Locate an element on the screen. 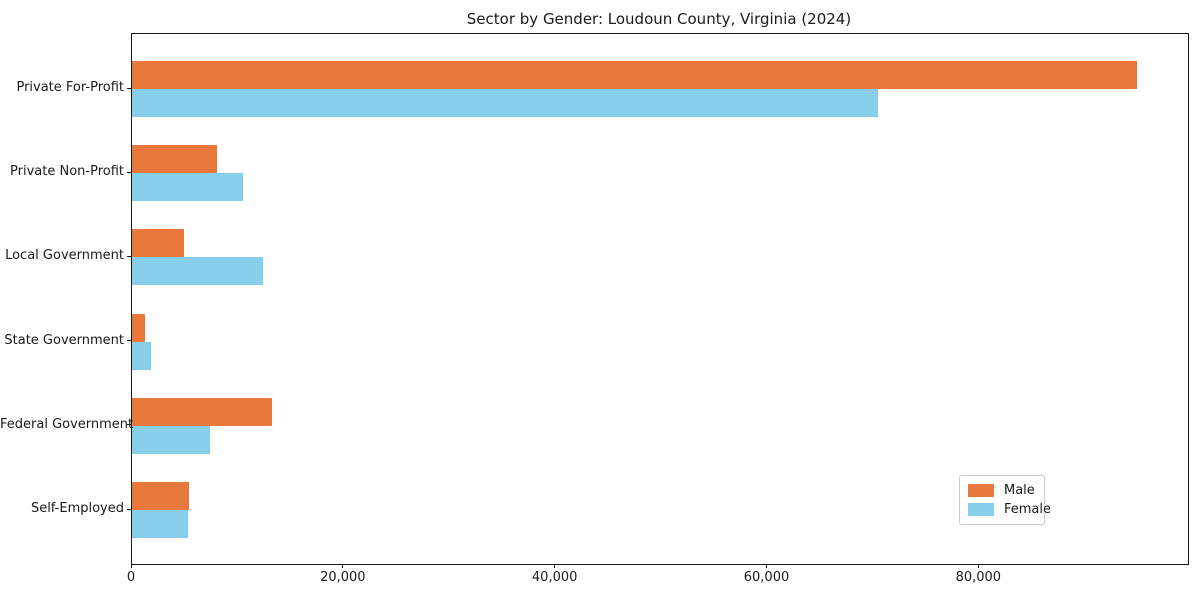  x-tick-label-40-000: 40,000 is located at coordinates (554, 577).